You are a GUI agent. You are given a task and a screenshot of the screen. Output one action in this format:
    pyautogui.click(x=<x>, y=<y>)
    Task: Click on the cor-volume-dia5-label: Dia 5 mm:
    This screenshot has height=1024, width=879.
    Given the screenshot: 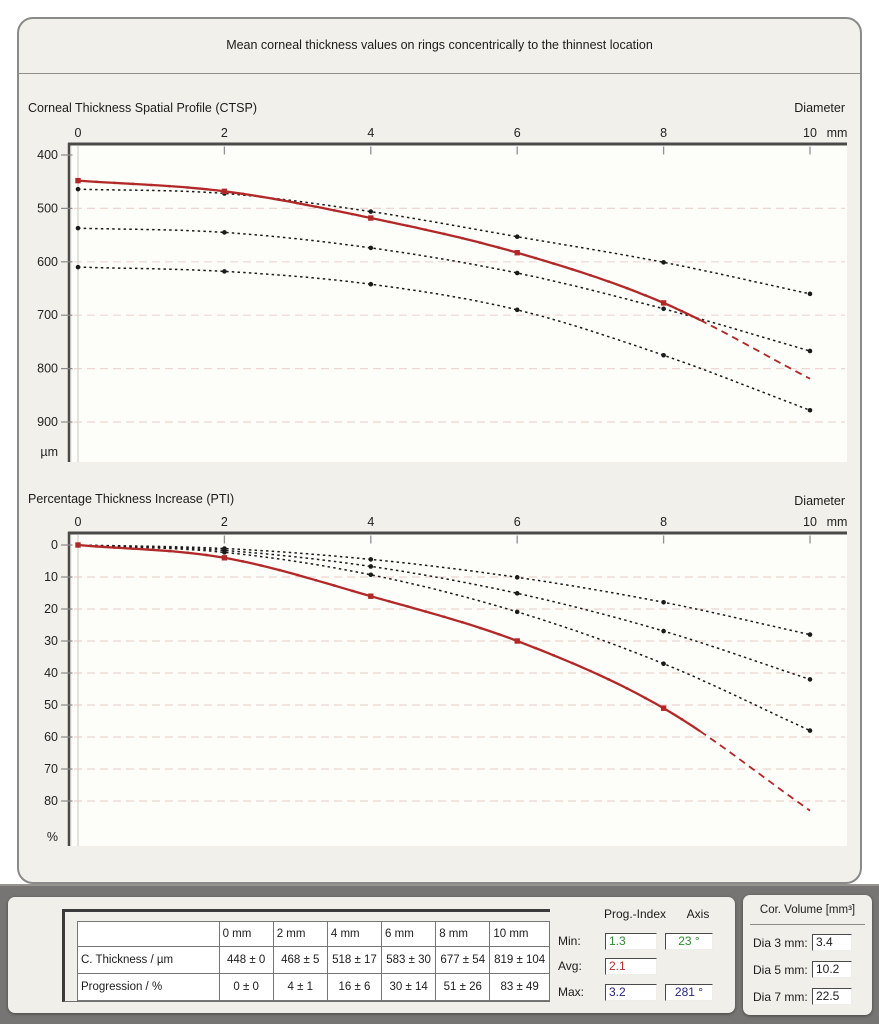 What is the action you would take?
    pyautogui.click(x=780, y=970)
    